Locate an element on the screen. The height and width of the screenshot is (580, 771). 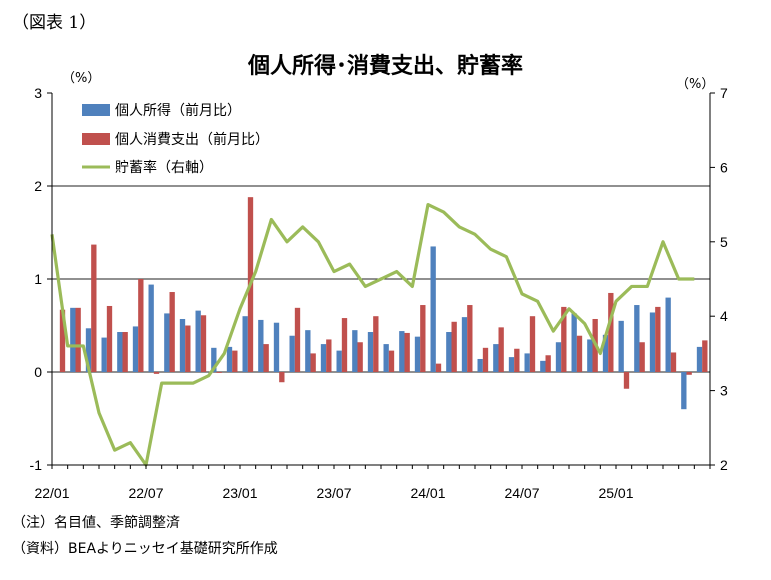
legend-swatch-consumption is located at coordinates (96, 139).